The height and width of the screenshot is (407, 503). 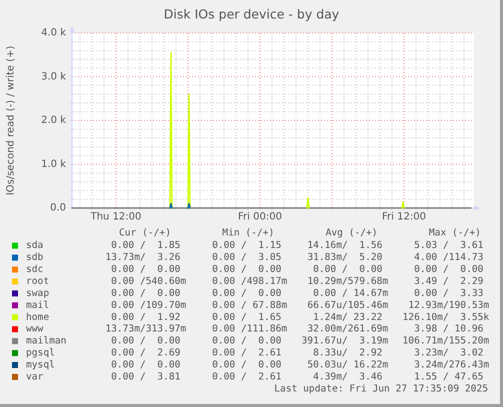 What do you see at coordinates (38, 293) in the screenshot?
I see `legend-label: swap` at bounding box center [38, 293].